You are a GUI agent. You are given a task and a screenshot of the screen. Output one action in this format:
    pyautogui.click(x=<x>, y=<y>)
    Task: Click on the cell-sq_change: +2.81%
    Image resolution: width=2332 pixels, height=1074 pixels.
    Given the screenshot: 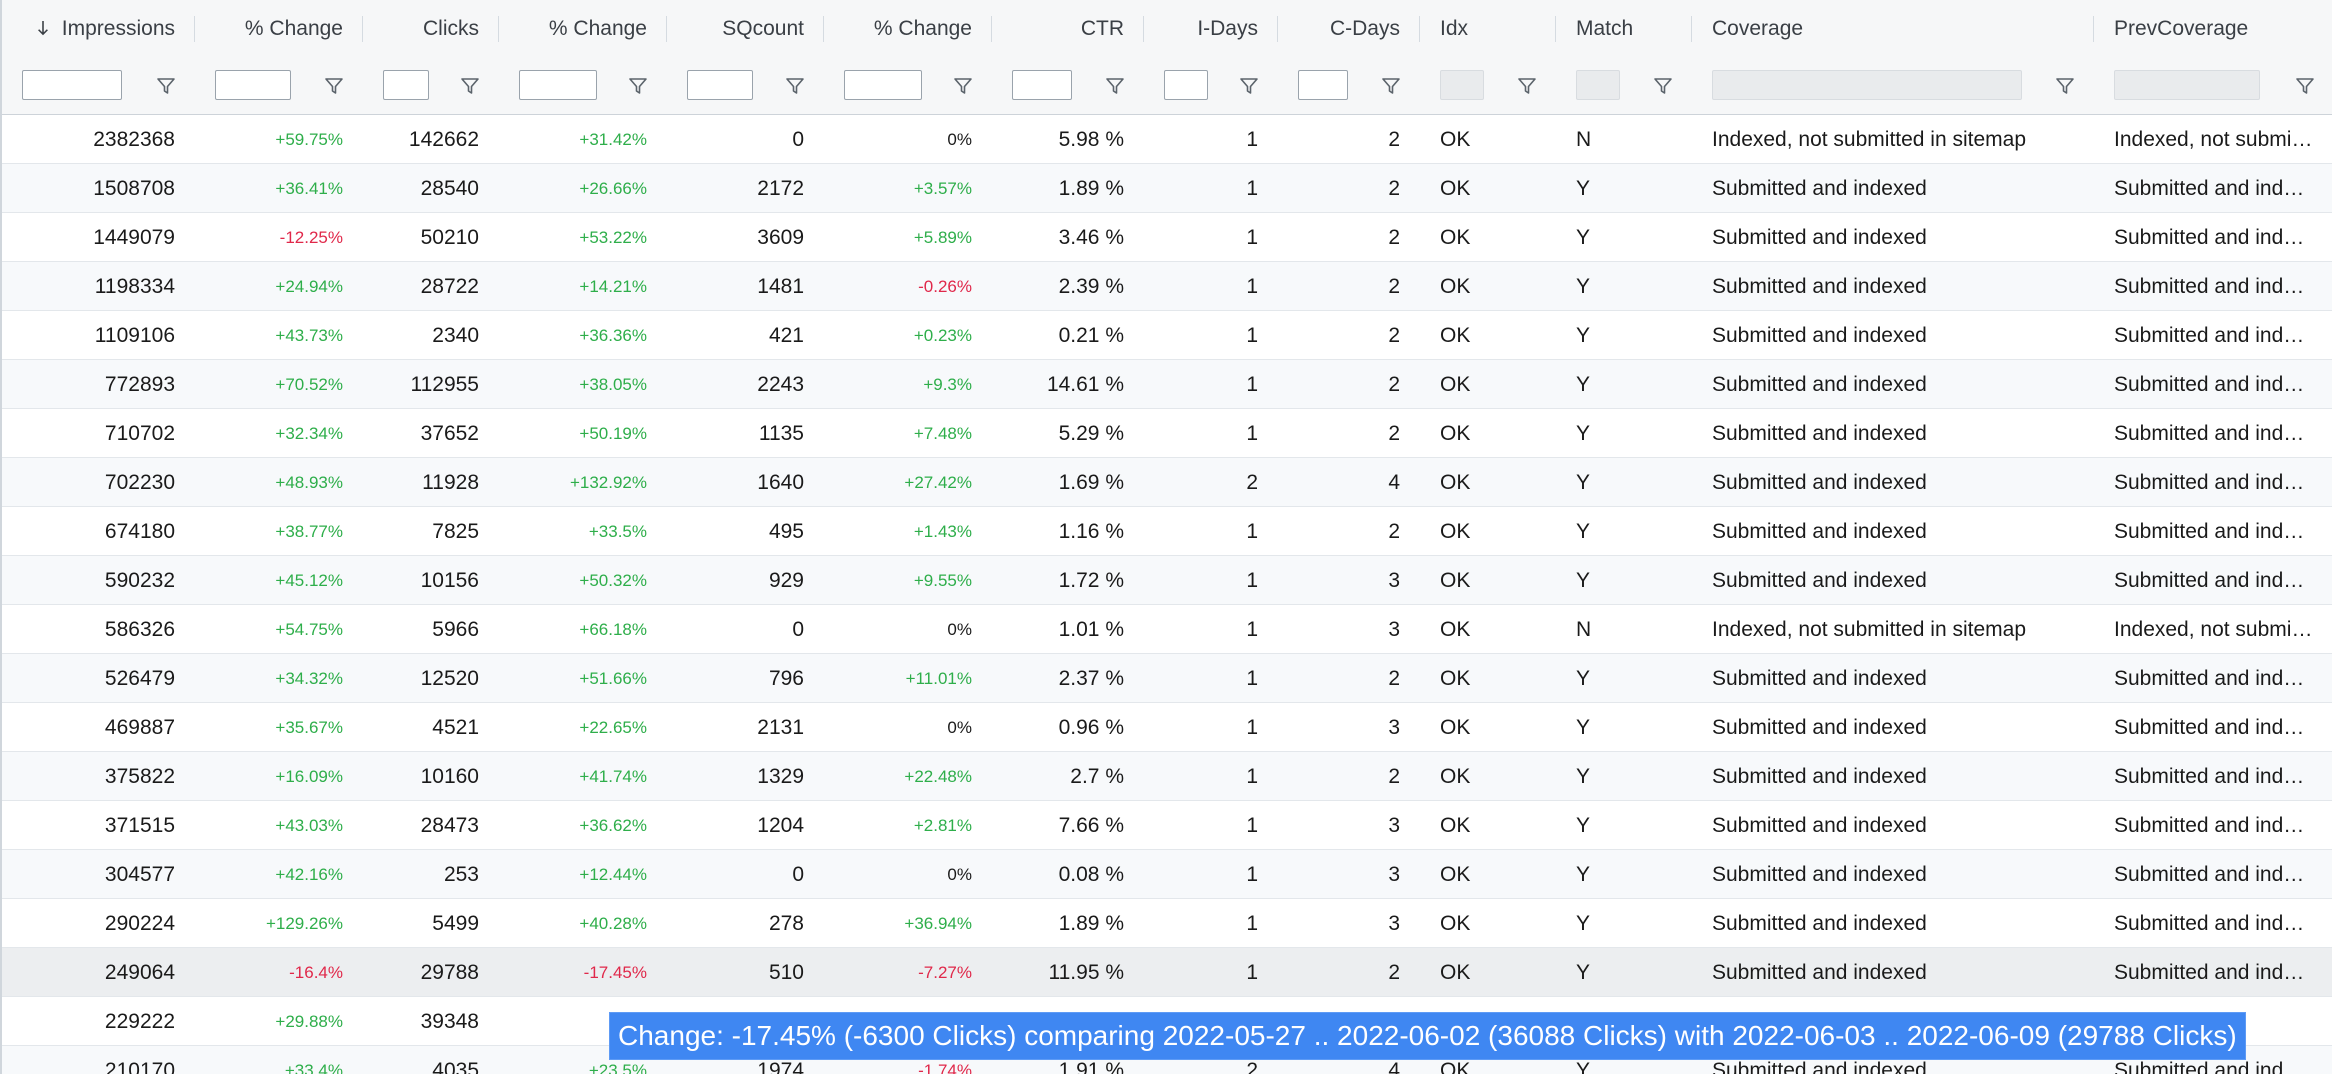 What is the action you would take?
    pyautogui.click(x=942, y=825)
    